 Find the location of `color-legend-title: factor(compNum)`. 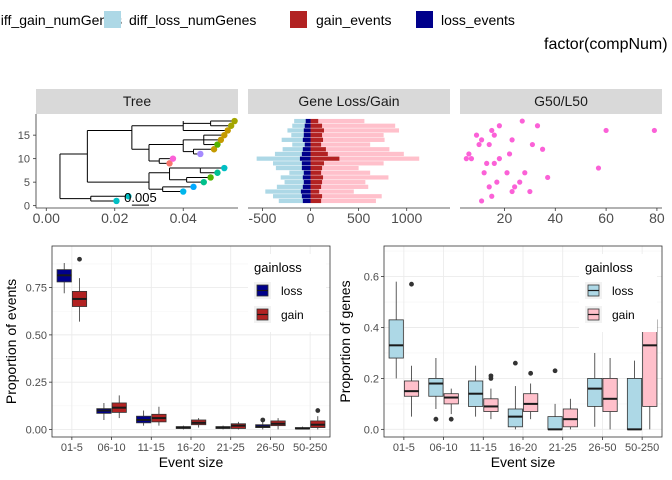

color-legend-title: factor(compNum) is located at coordinates (606, 44).